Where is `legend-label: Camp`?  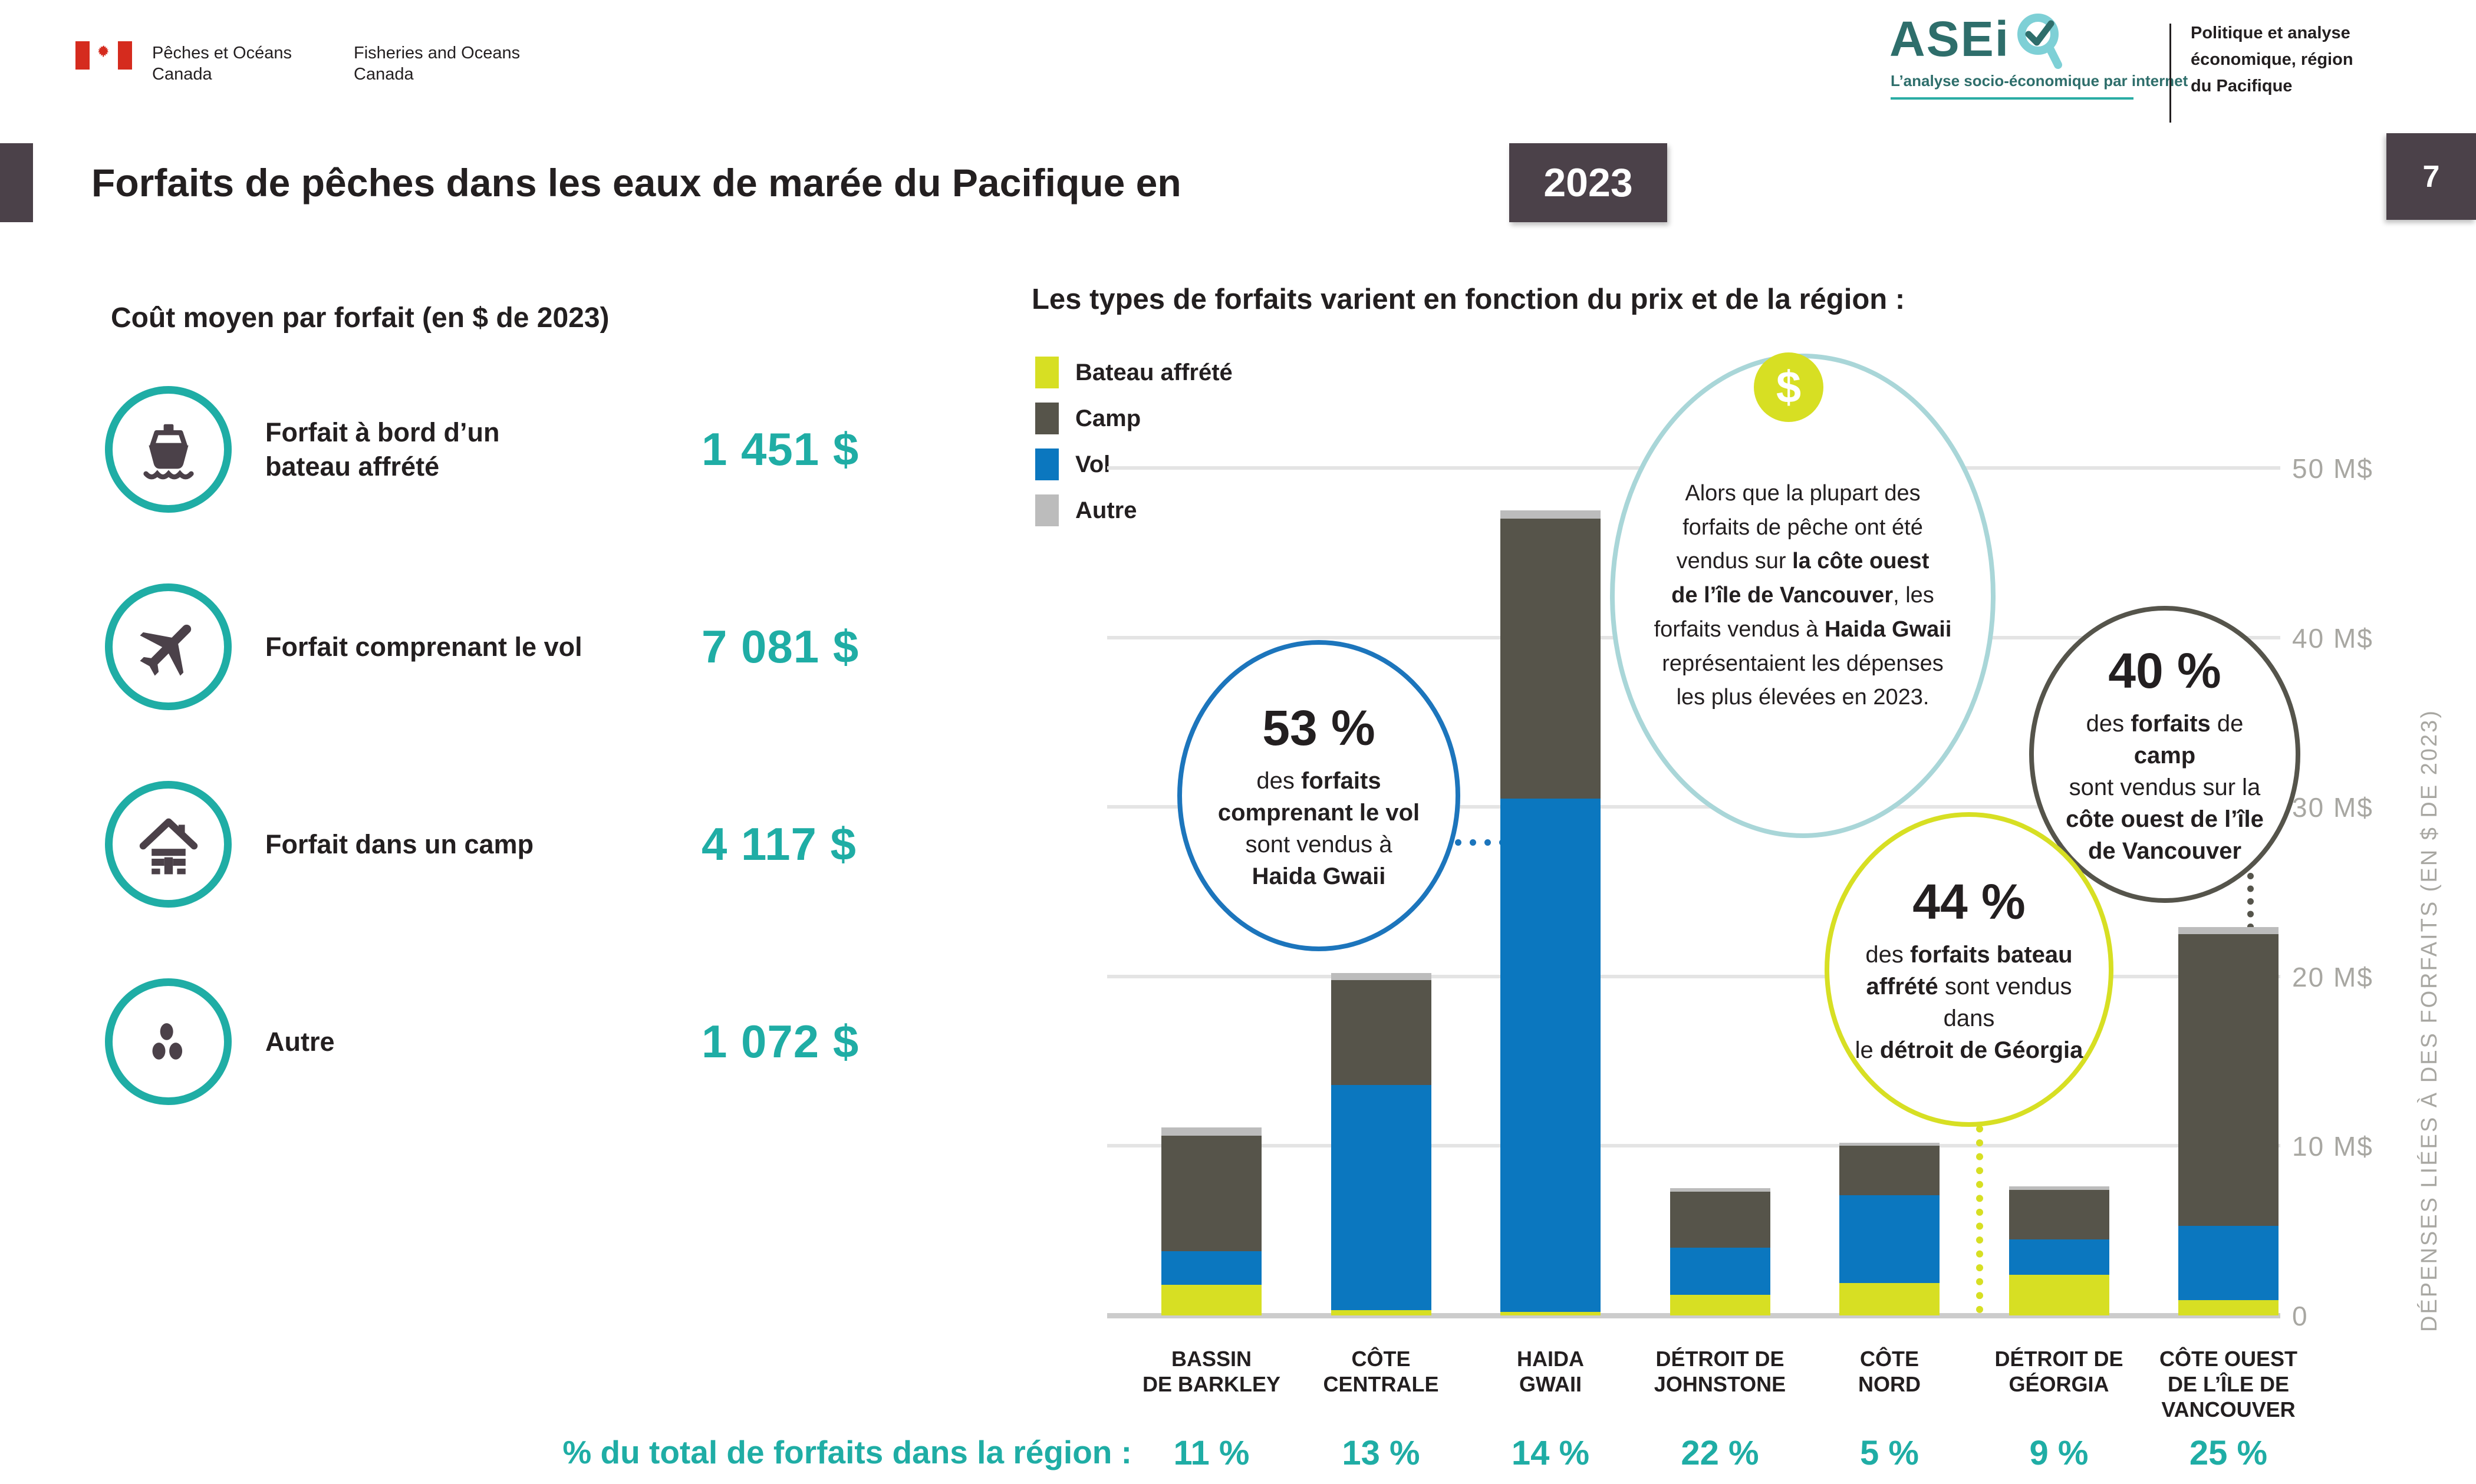 legend-label: Camp is located at coordinates (1108, 418).